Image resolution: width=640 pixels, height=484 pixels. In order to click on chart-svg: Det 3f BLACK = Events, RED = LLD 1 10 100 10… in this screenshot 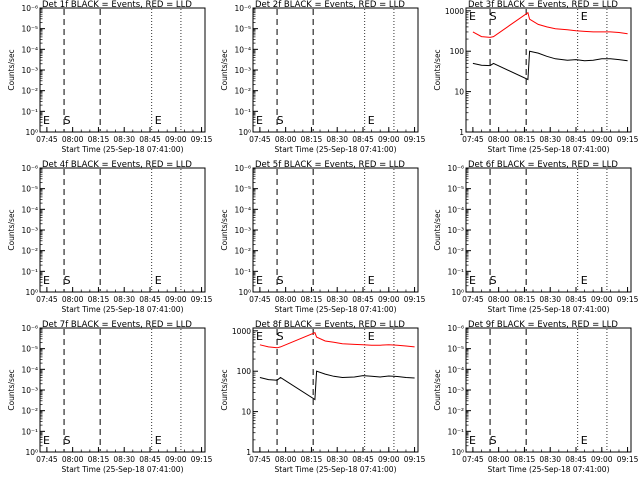, I will do `click(536, 77)`.